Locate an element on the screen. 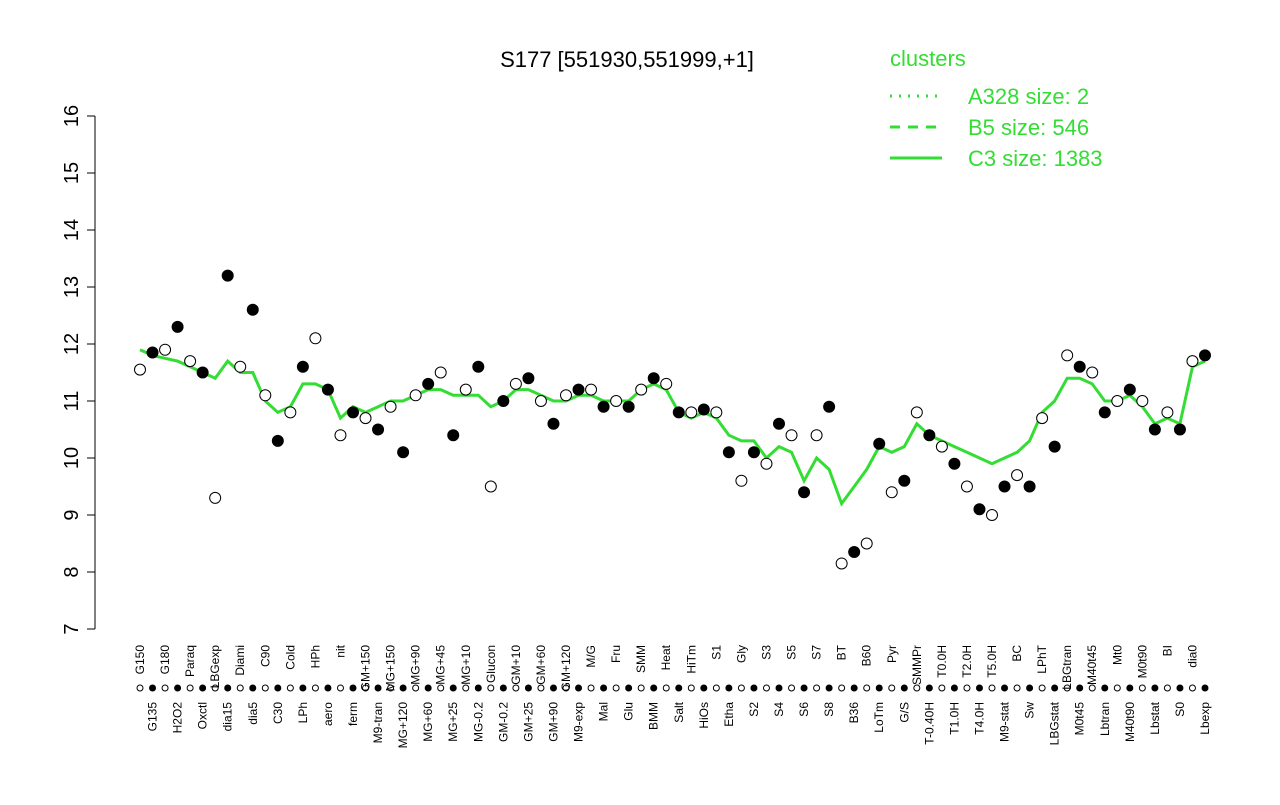 This screenshot has height=805, width=1280. x-tick-label: MG+150 is located at coordinates (391, 668).